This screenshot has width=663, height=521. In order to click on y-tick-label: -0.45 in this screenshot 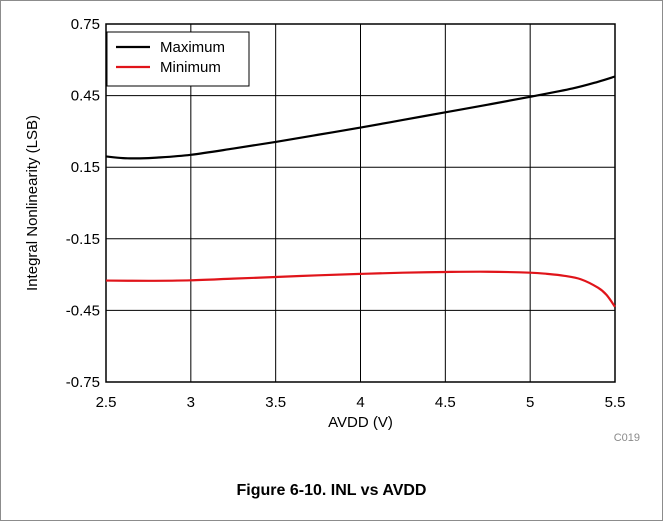, I will do `click(83, 310)`.